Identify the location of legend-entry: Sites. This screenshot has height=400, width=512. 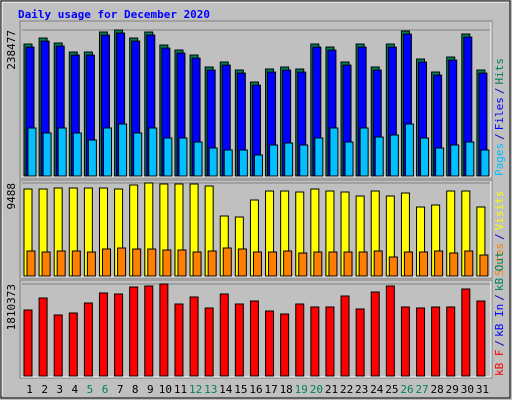
(499, 259).